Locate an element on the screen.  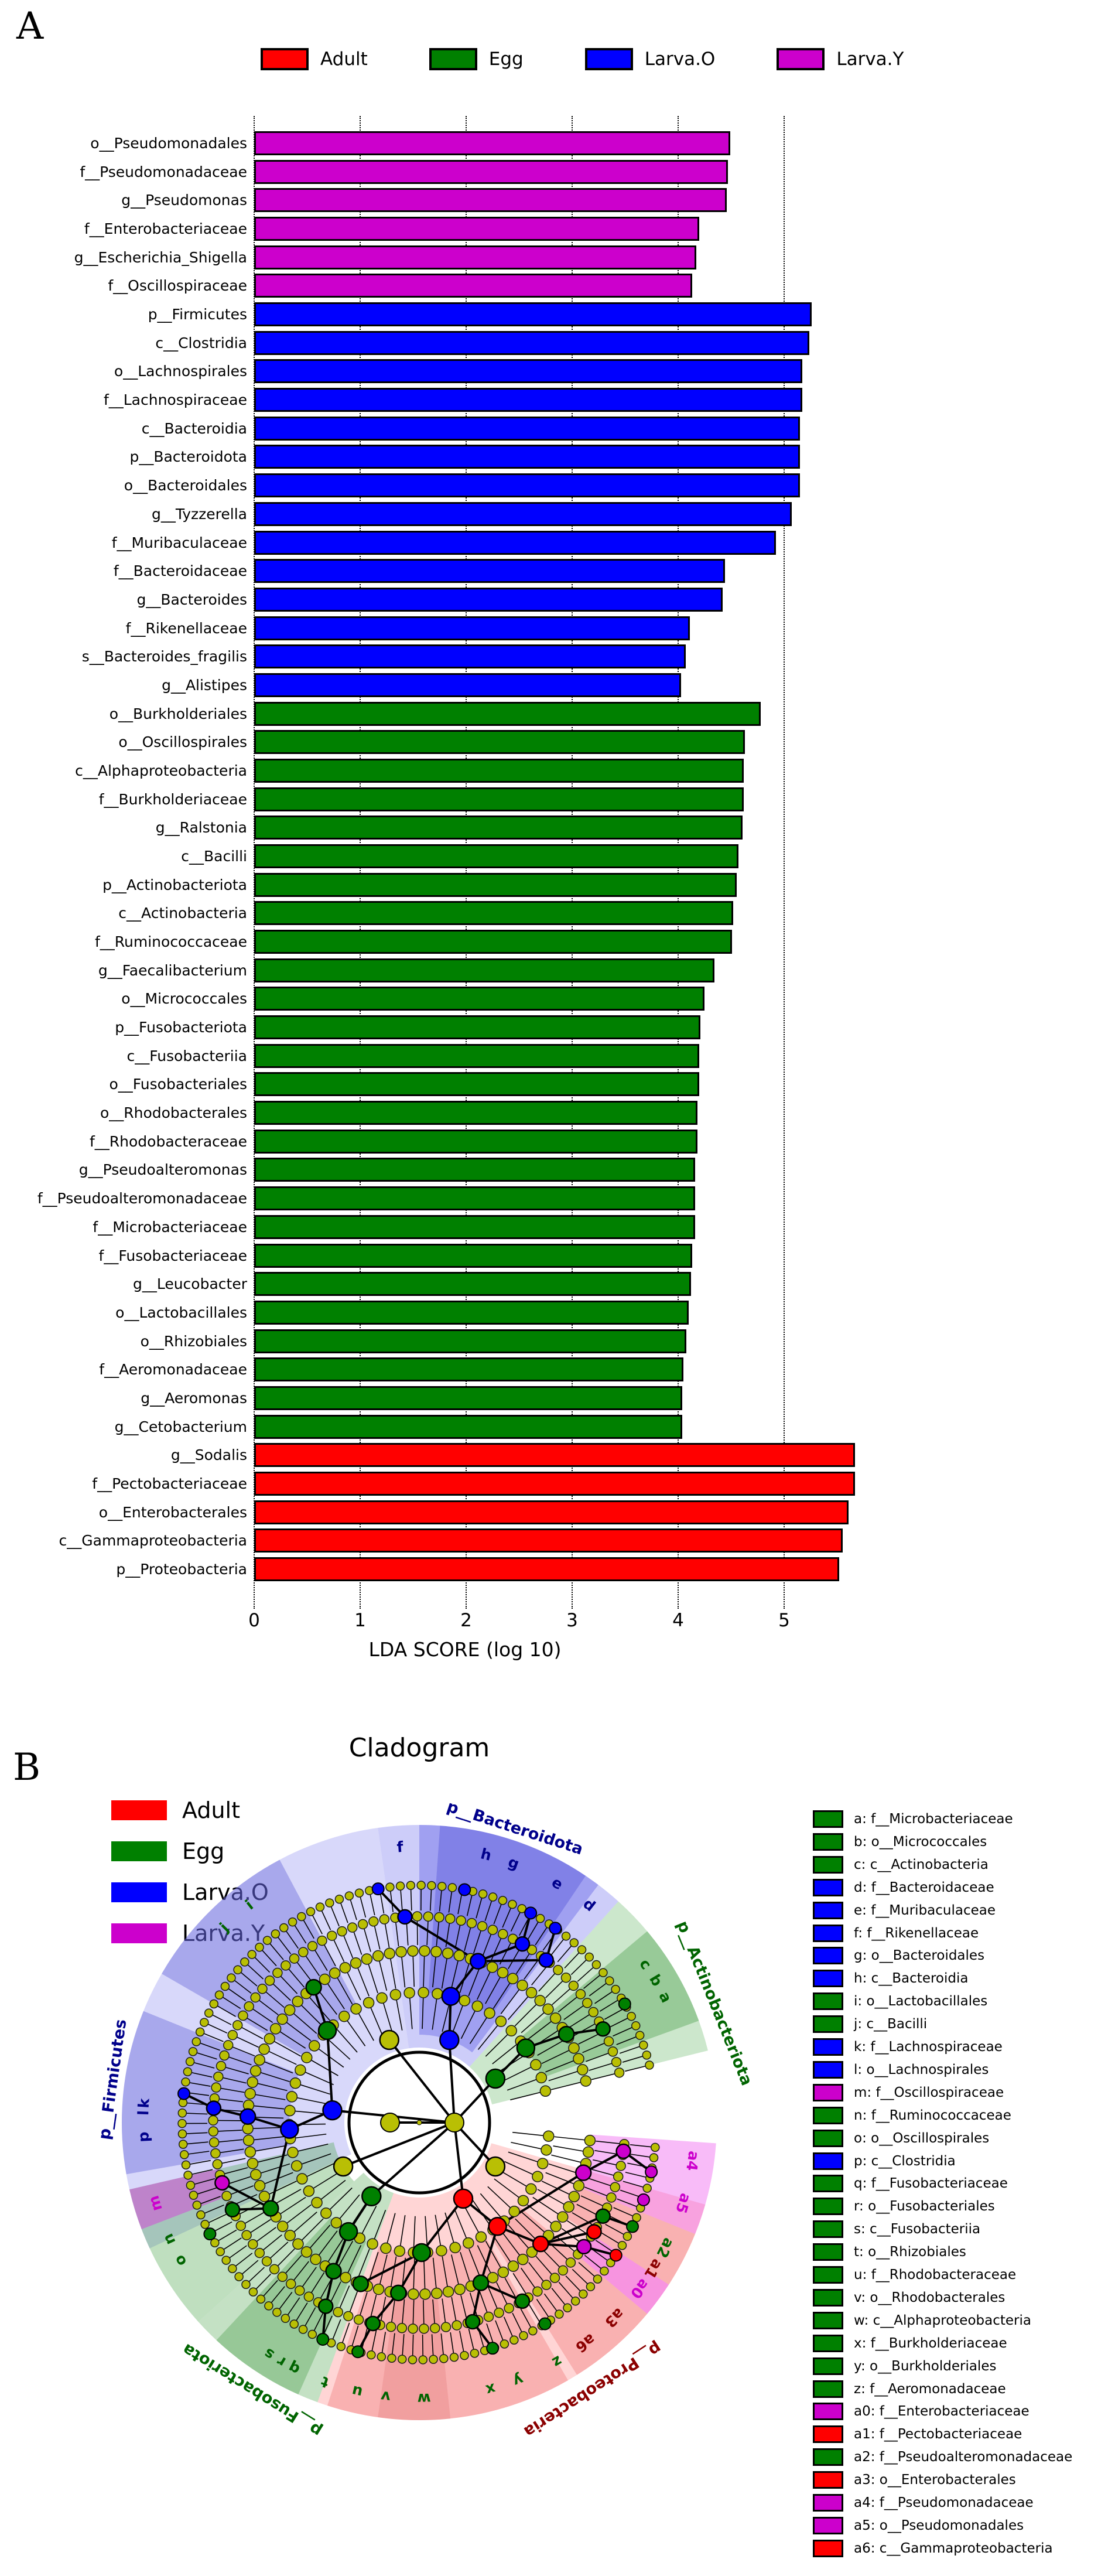
bar-label: f__Pseudomonadaceae is located at coordinates (163, 171).